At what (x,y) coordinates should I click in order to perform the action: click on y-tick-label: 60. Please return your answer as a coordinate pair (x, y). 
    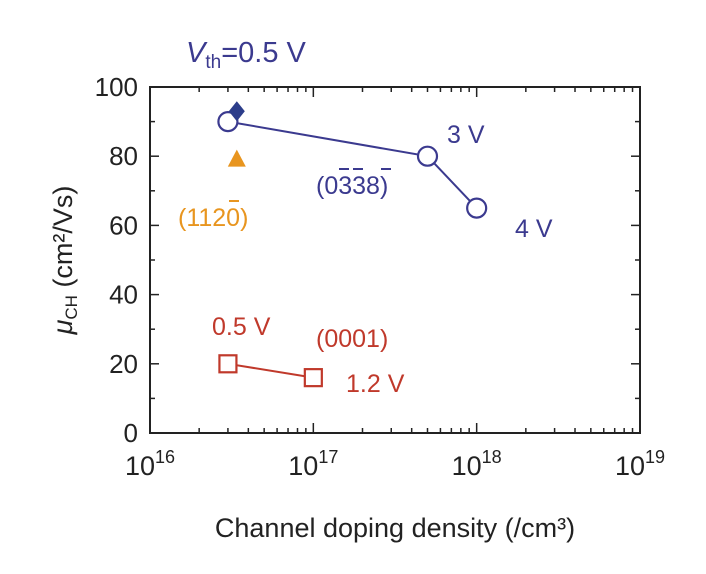
    Looking at the image, I should click on (123, 225).